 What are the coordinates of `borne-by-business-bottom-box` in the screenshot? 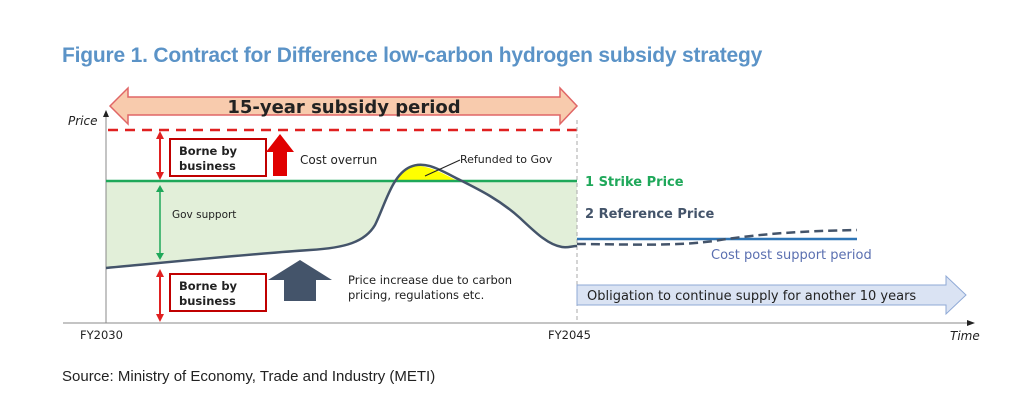 It's located at (218, 292).